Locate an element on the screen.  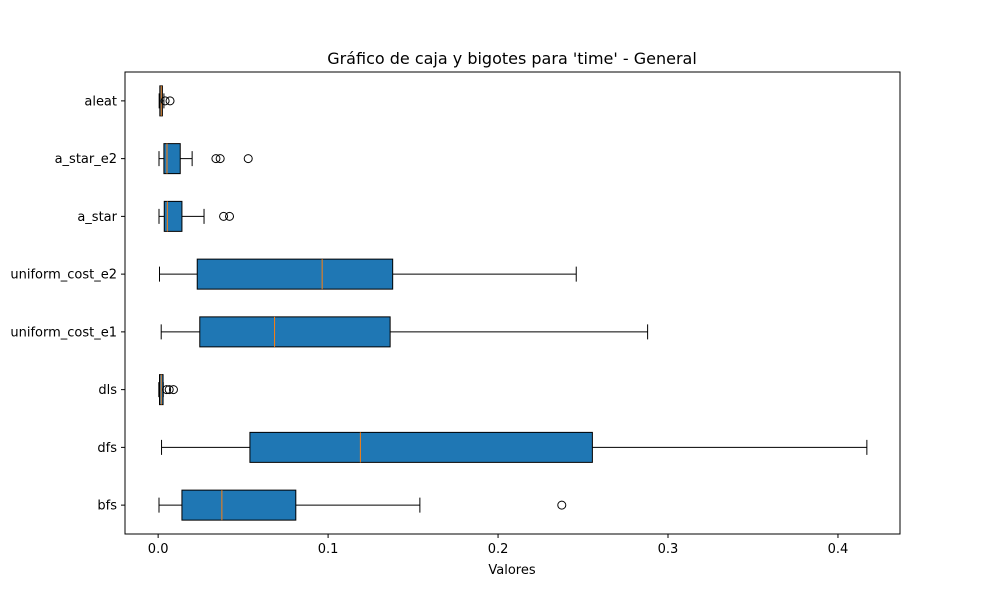
box-group-aleat is located at coordinates (166, 101).